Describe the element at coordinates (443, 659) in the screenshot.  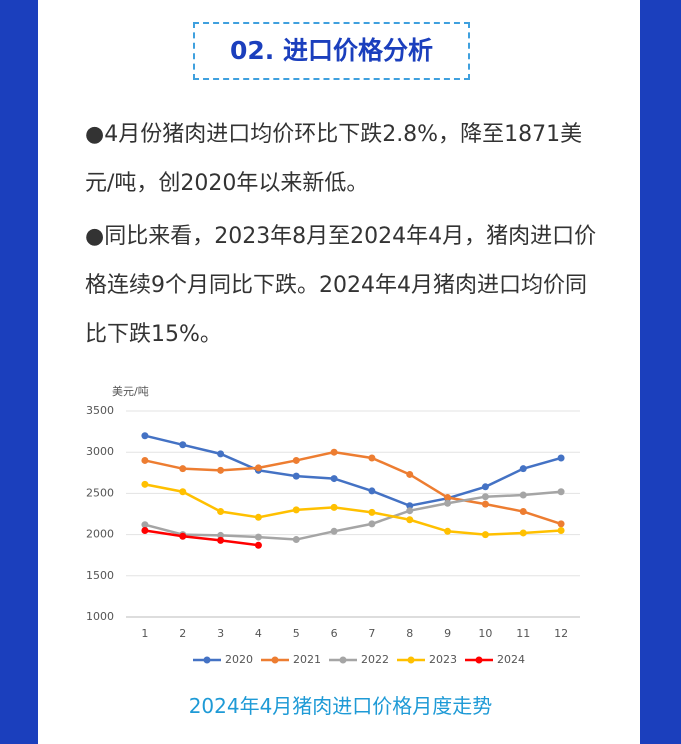
I see `legend-label: 2023` at that location.